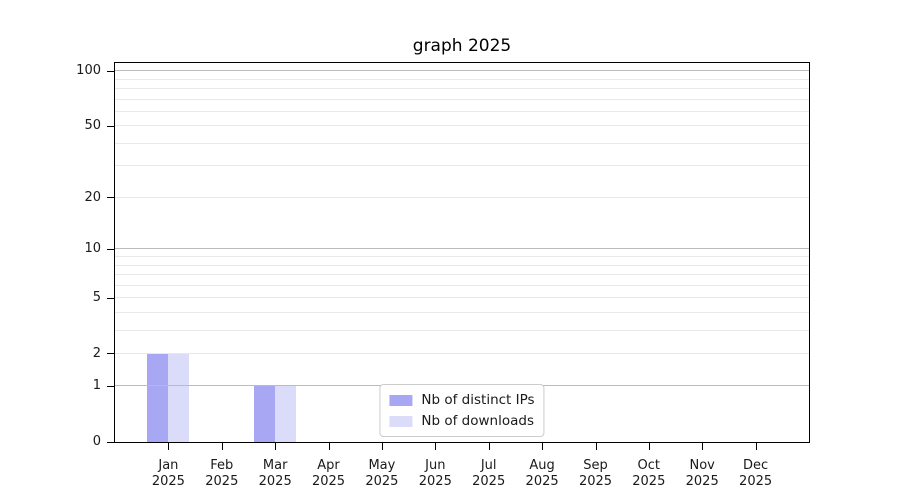 This screenshot has width=900, height=500. I want to click on x-tick-sep, so click(596, 446).